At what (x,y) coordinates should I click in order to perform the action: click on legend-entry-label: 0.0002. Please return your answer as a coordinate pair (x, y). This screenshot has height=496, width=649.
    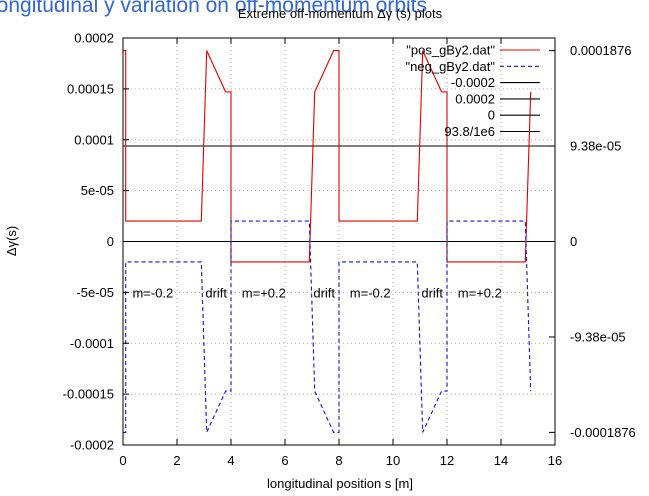
    Looking at the image, I should click on (475, 98).